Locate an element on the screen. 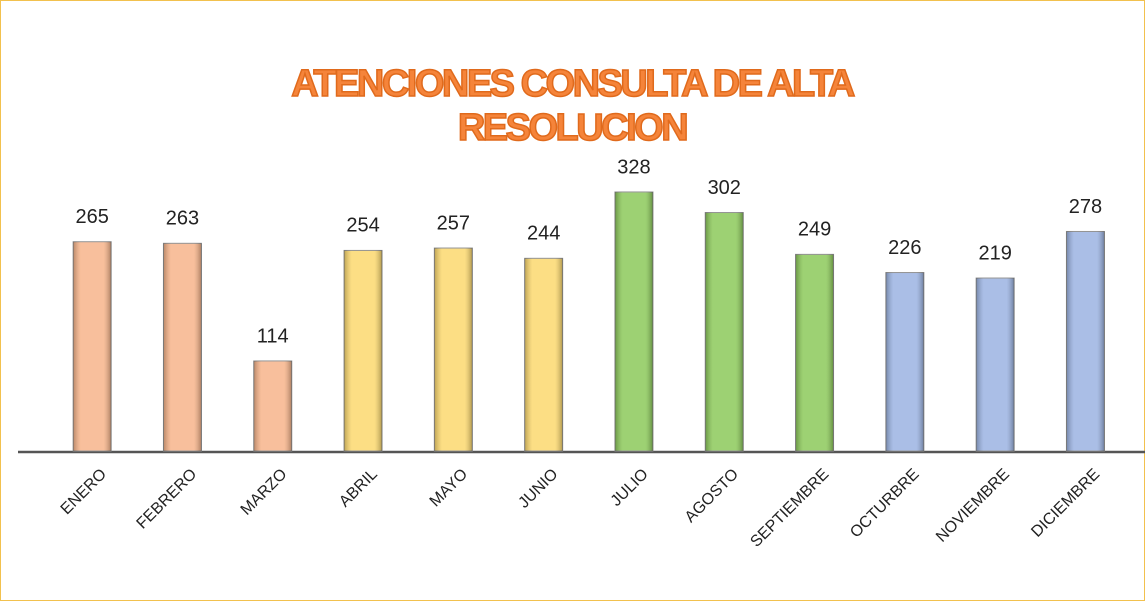 Image resolution: width=1145 pixels, height=601 pixels. x-tick-label: MARZO is located at coordinates (264, 492).